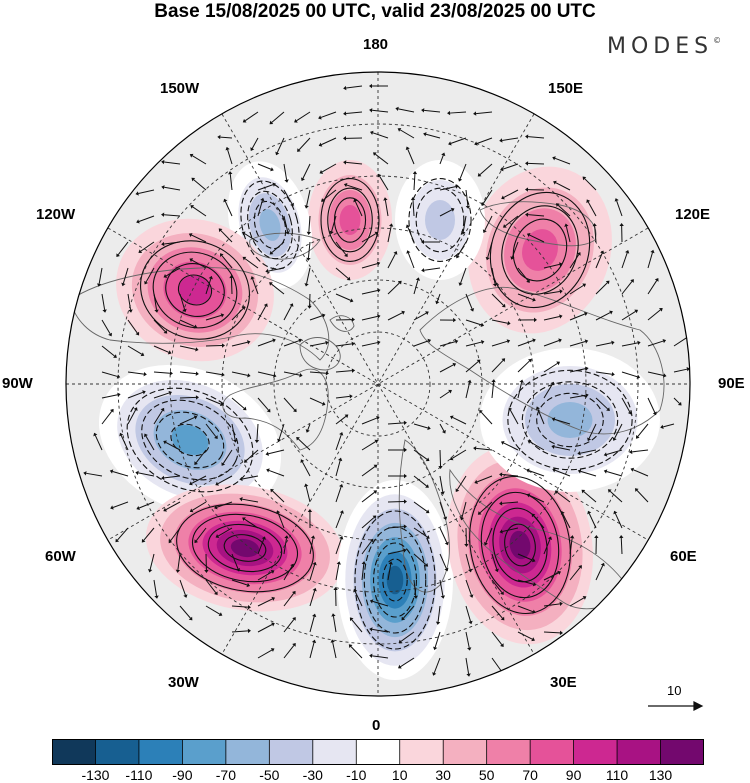  What do you see at coordinates (356, 775) in the screenshot?
I see `colorbar-tick-label: -10` at bounding box center [356, 775].